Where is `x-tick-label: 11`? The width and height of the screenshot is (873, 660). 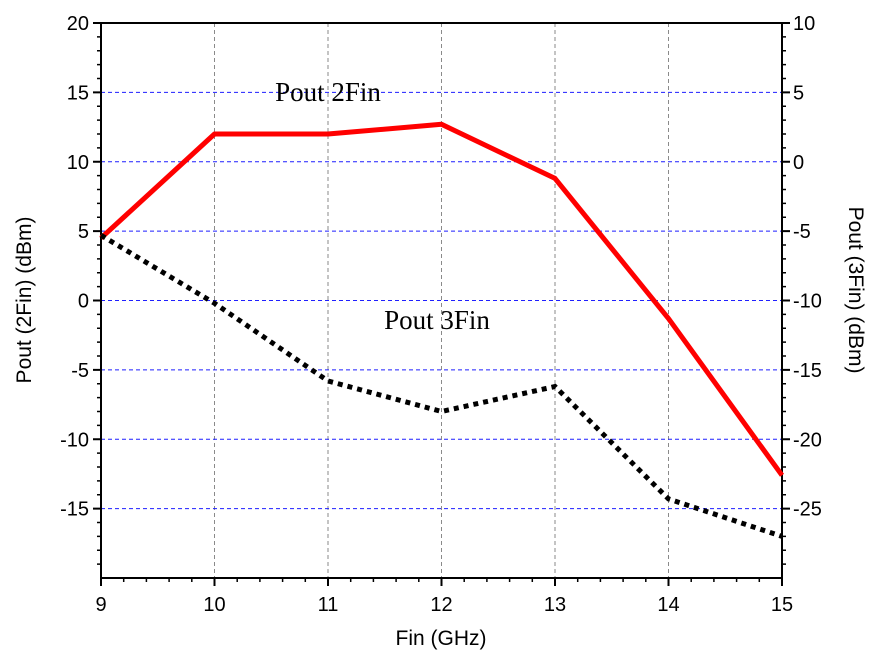 x-tick-label: 11 is located at coordinates (328, 605).